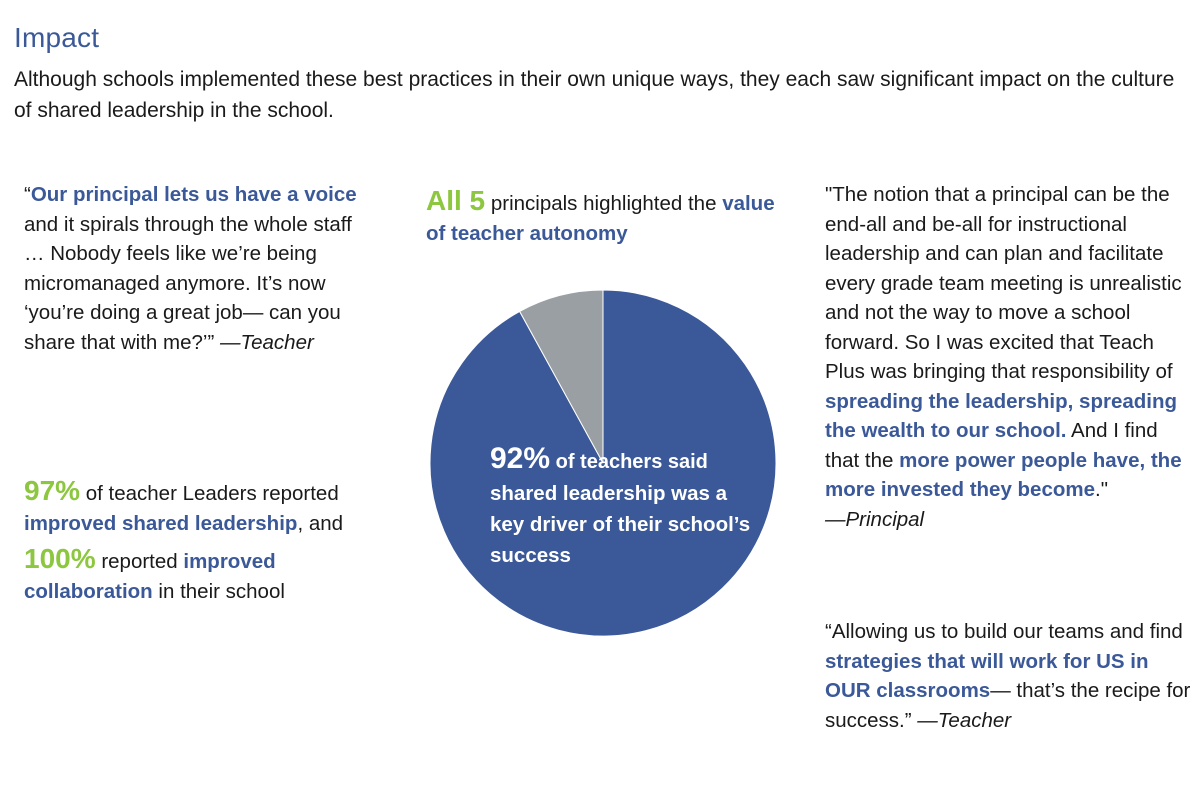 The width and height of the screenshot is (1199, 787). I want to click on stat-text: of teacher Leaders reported, so click(209, 493).